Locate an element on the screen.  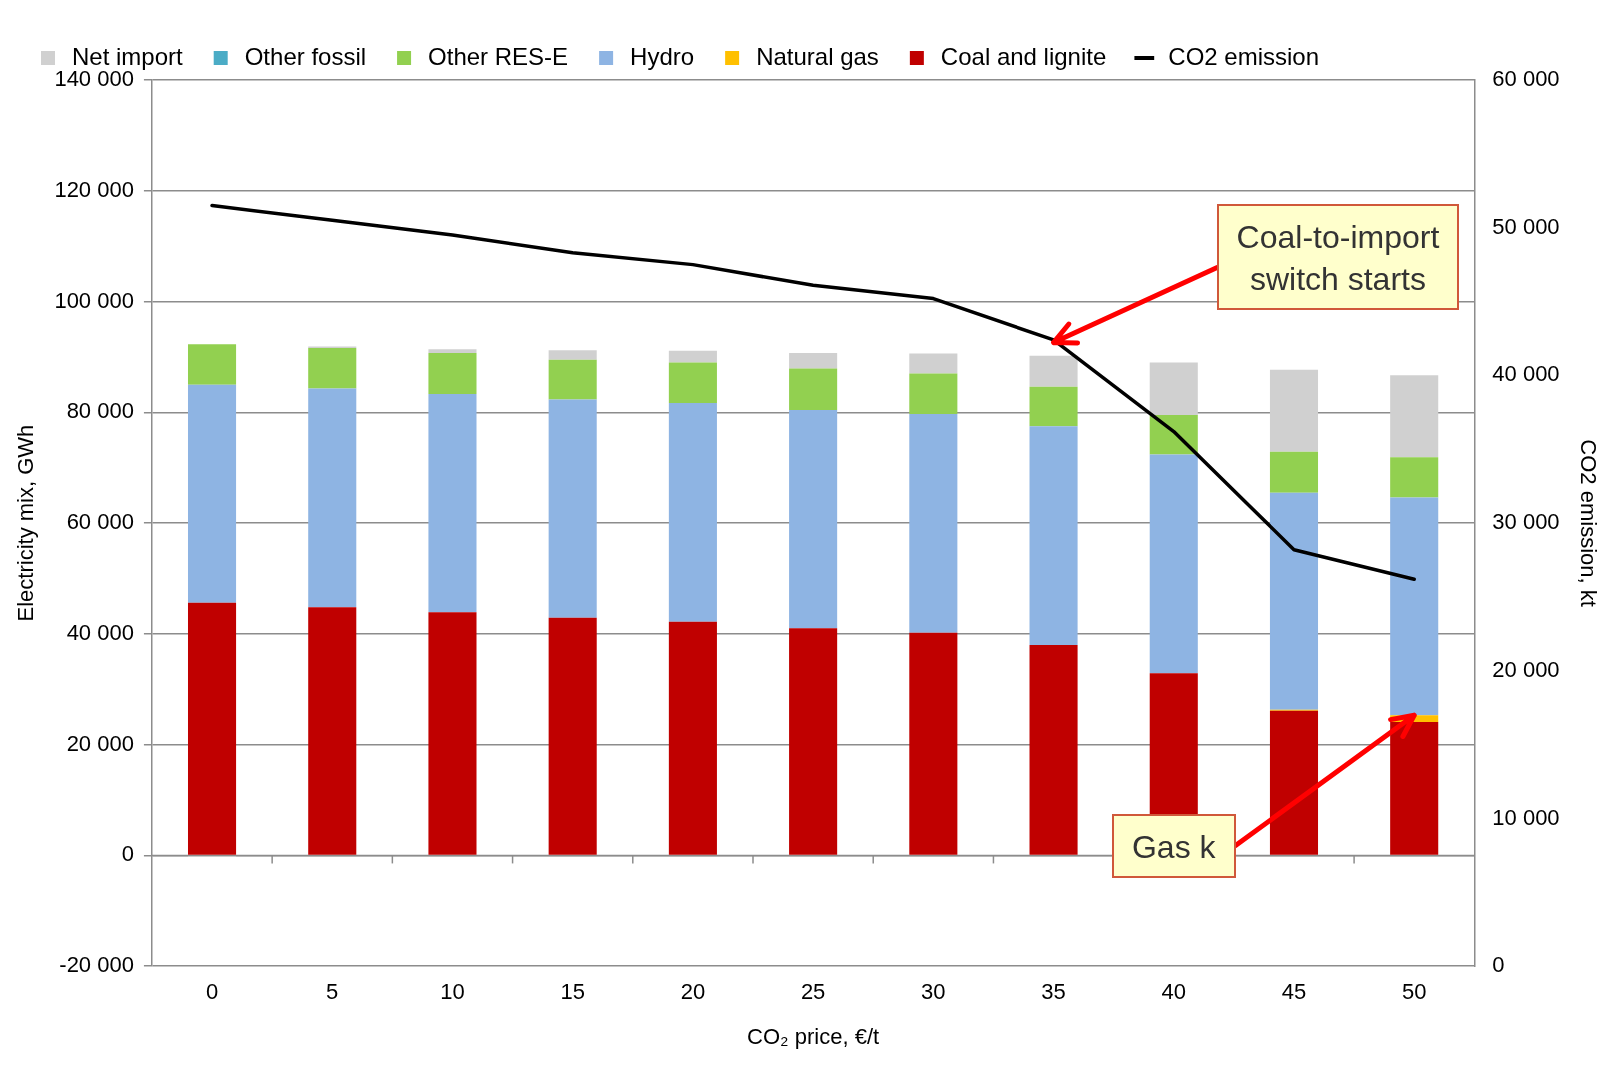
y-axis-title: Electricity mix, GWh is located at coordinates (26, 523).